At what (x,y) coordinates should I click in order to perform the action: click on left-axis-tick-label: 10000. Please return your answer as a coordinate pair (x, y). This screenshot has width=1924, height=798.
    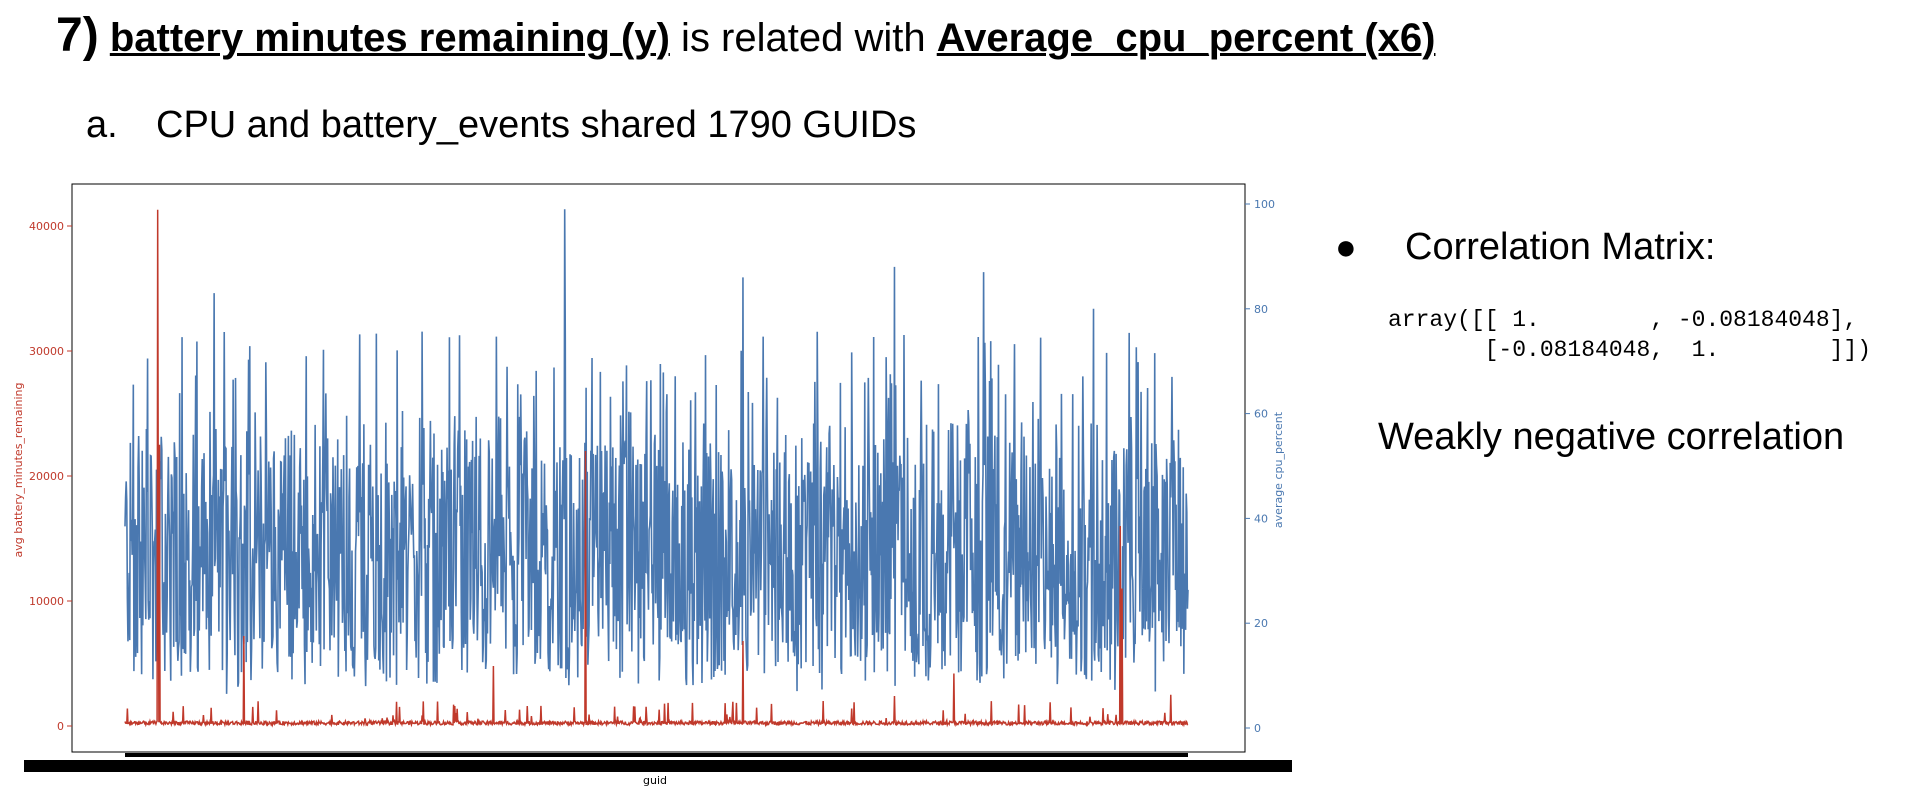
    Looking at the image, I should click on (46, 601).